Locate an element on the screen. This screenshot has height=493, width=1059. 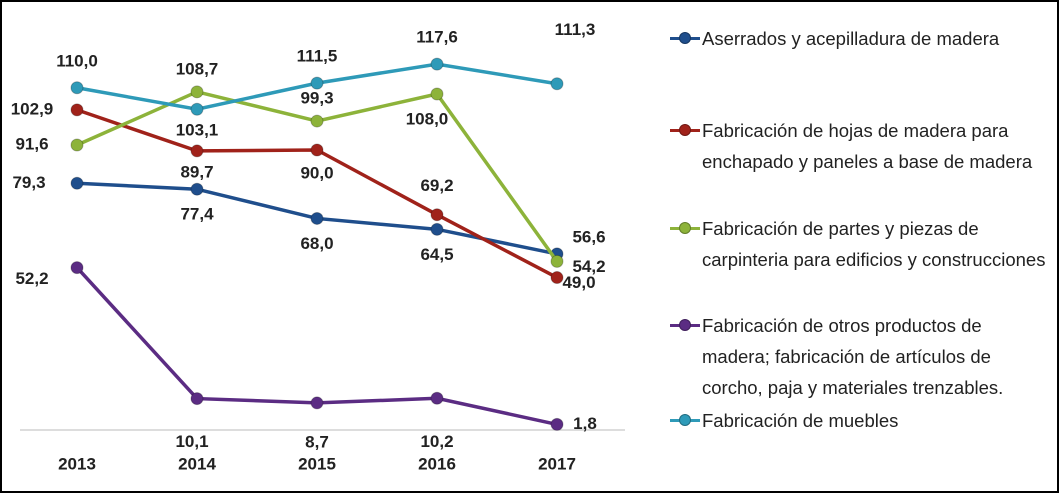
data-label: 111,5 is located at coordinates (317, 56).